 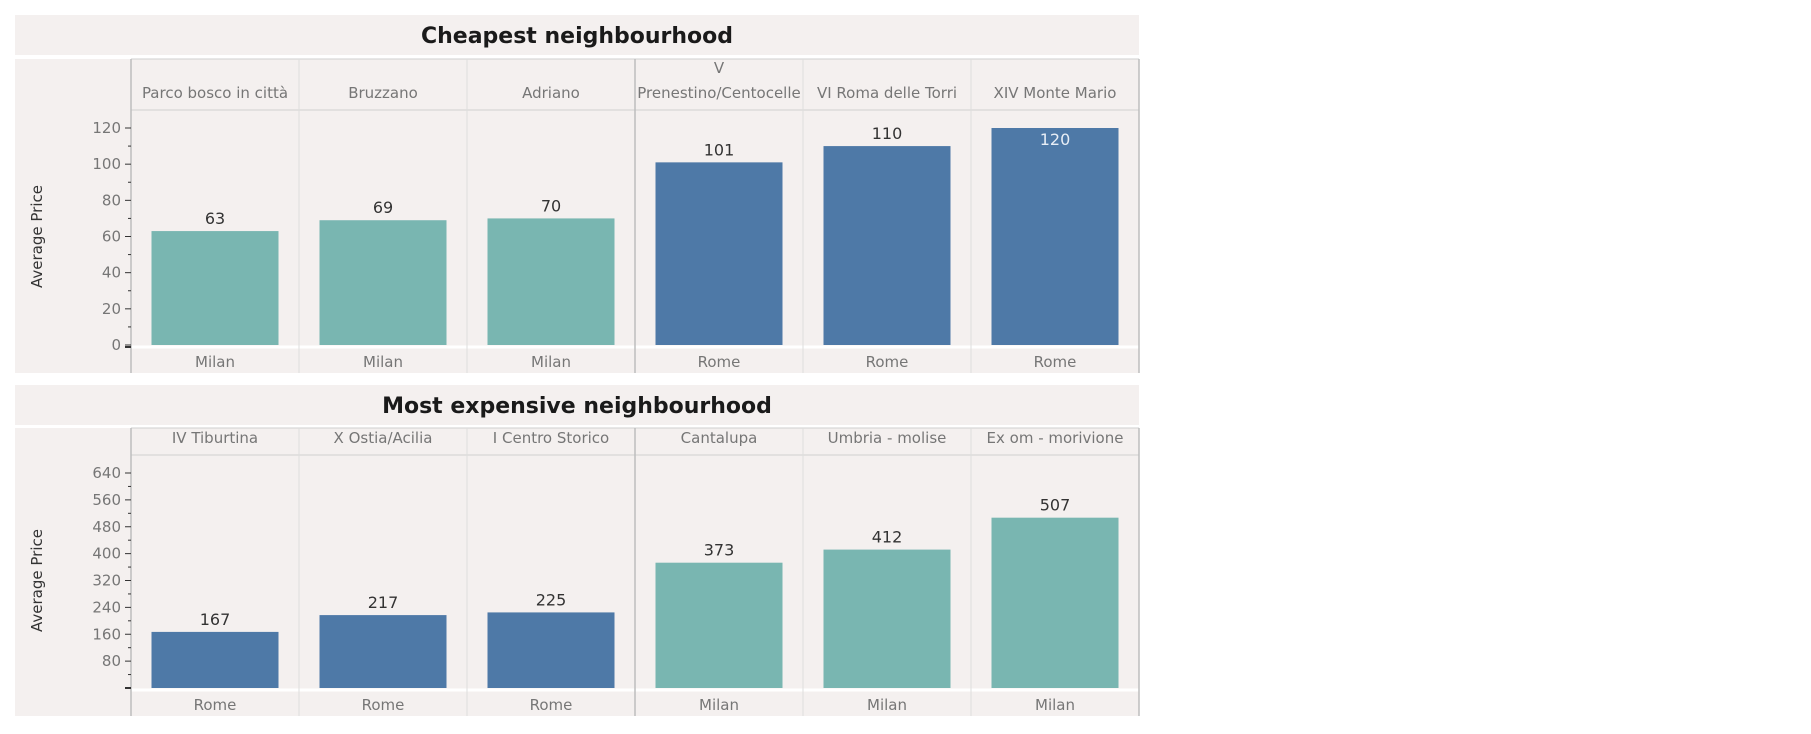 I want to click on chart2-category-label: Umbria - molise, so click(x=887, y=438).